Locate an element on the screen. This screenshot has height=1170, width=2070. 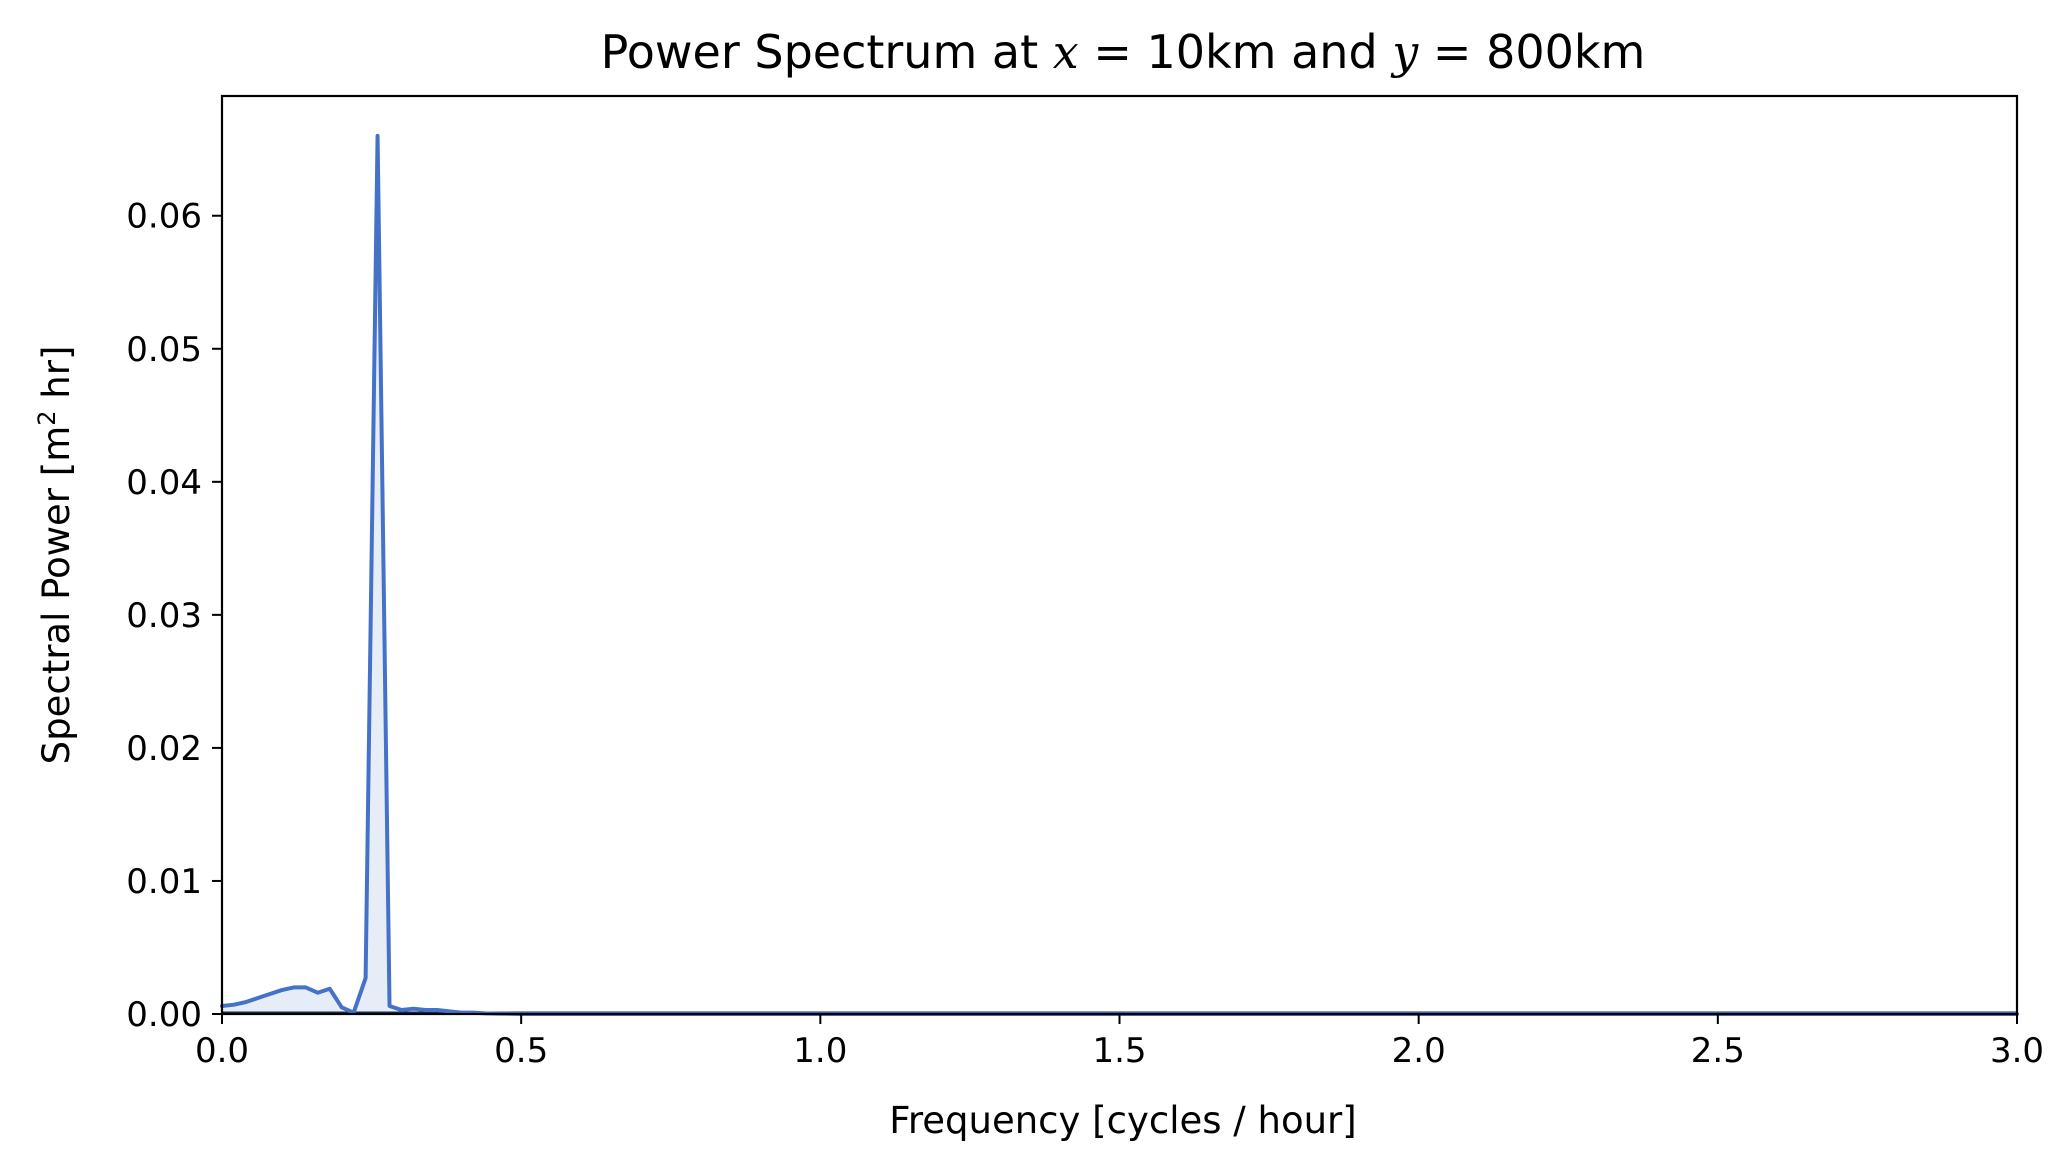
y-tick-label: 0.00 is located at coordinates (164, 1015).